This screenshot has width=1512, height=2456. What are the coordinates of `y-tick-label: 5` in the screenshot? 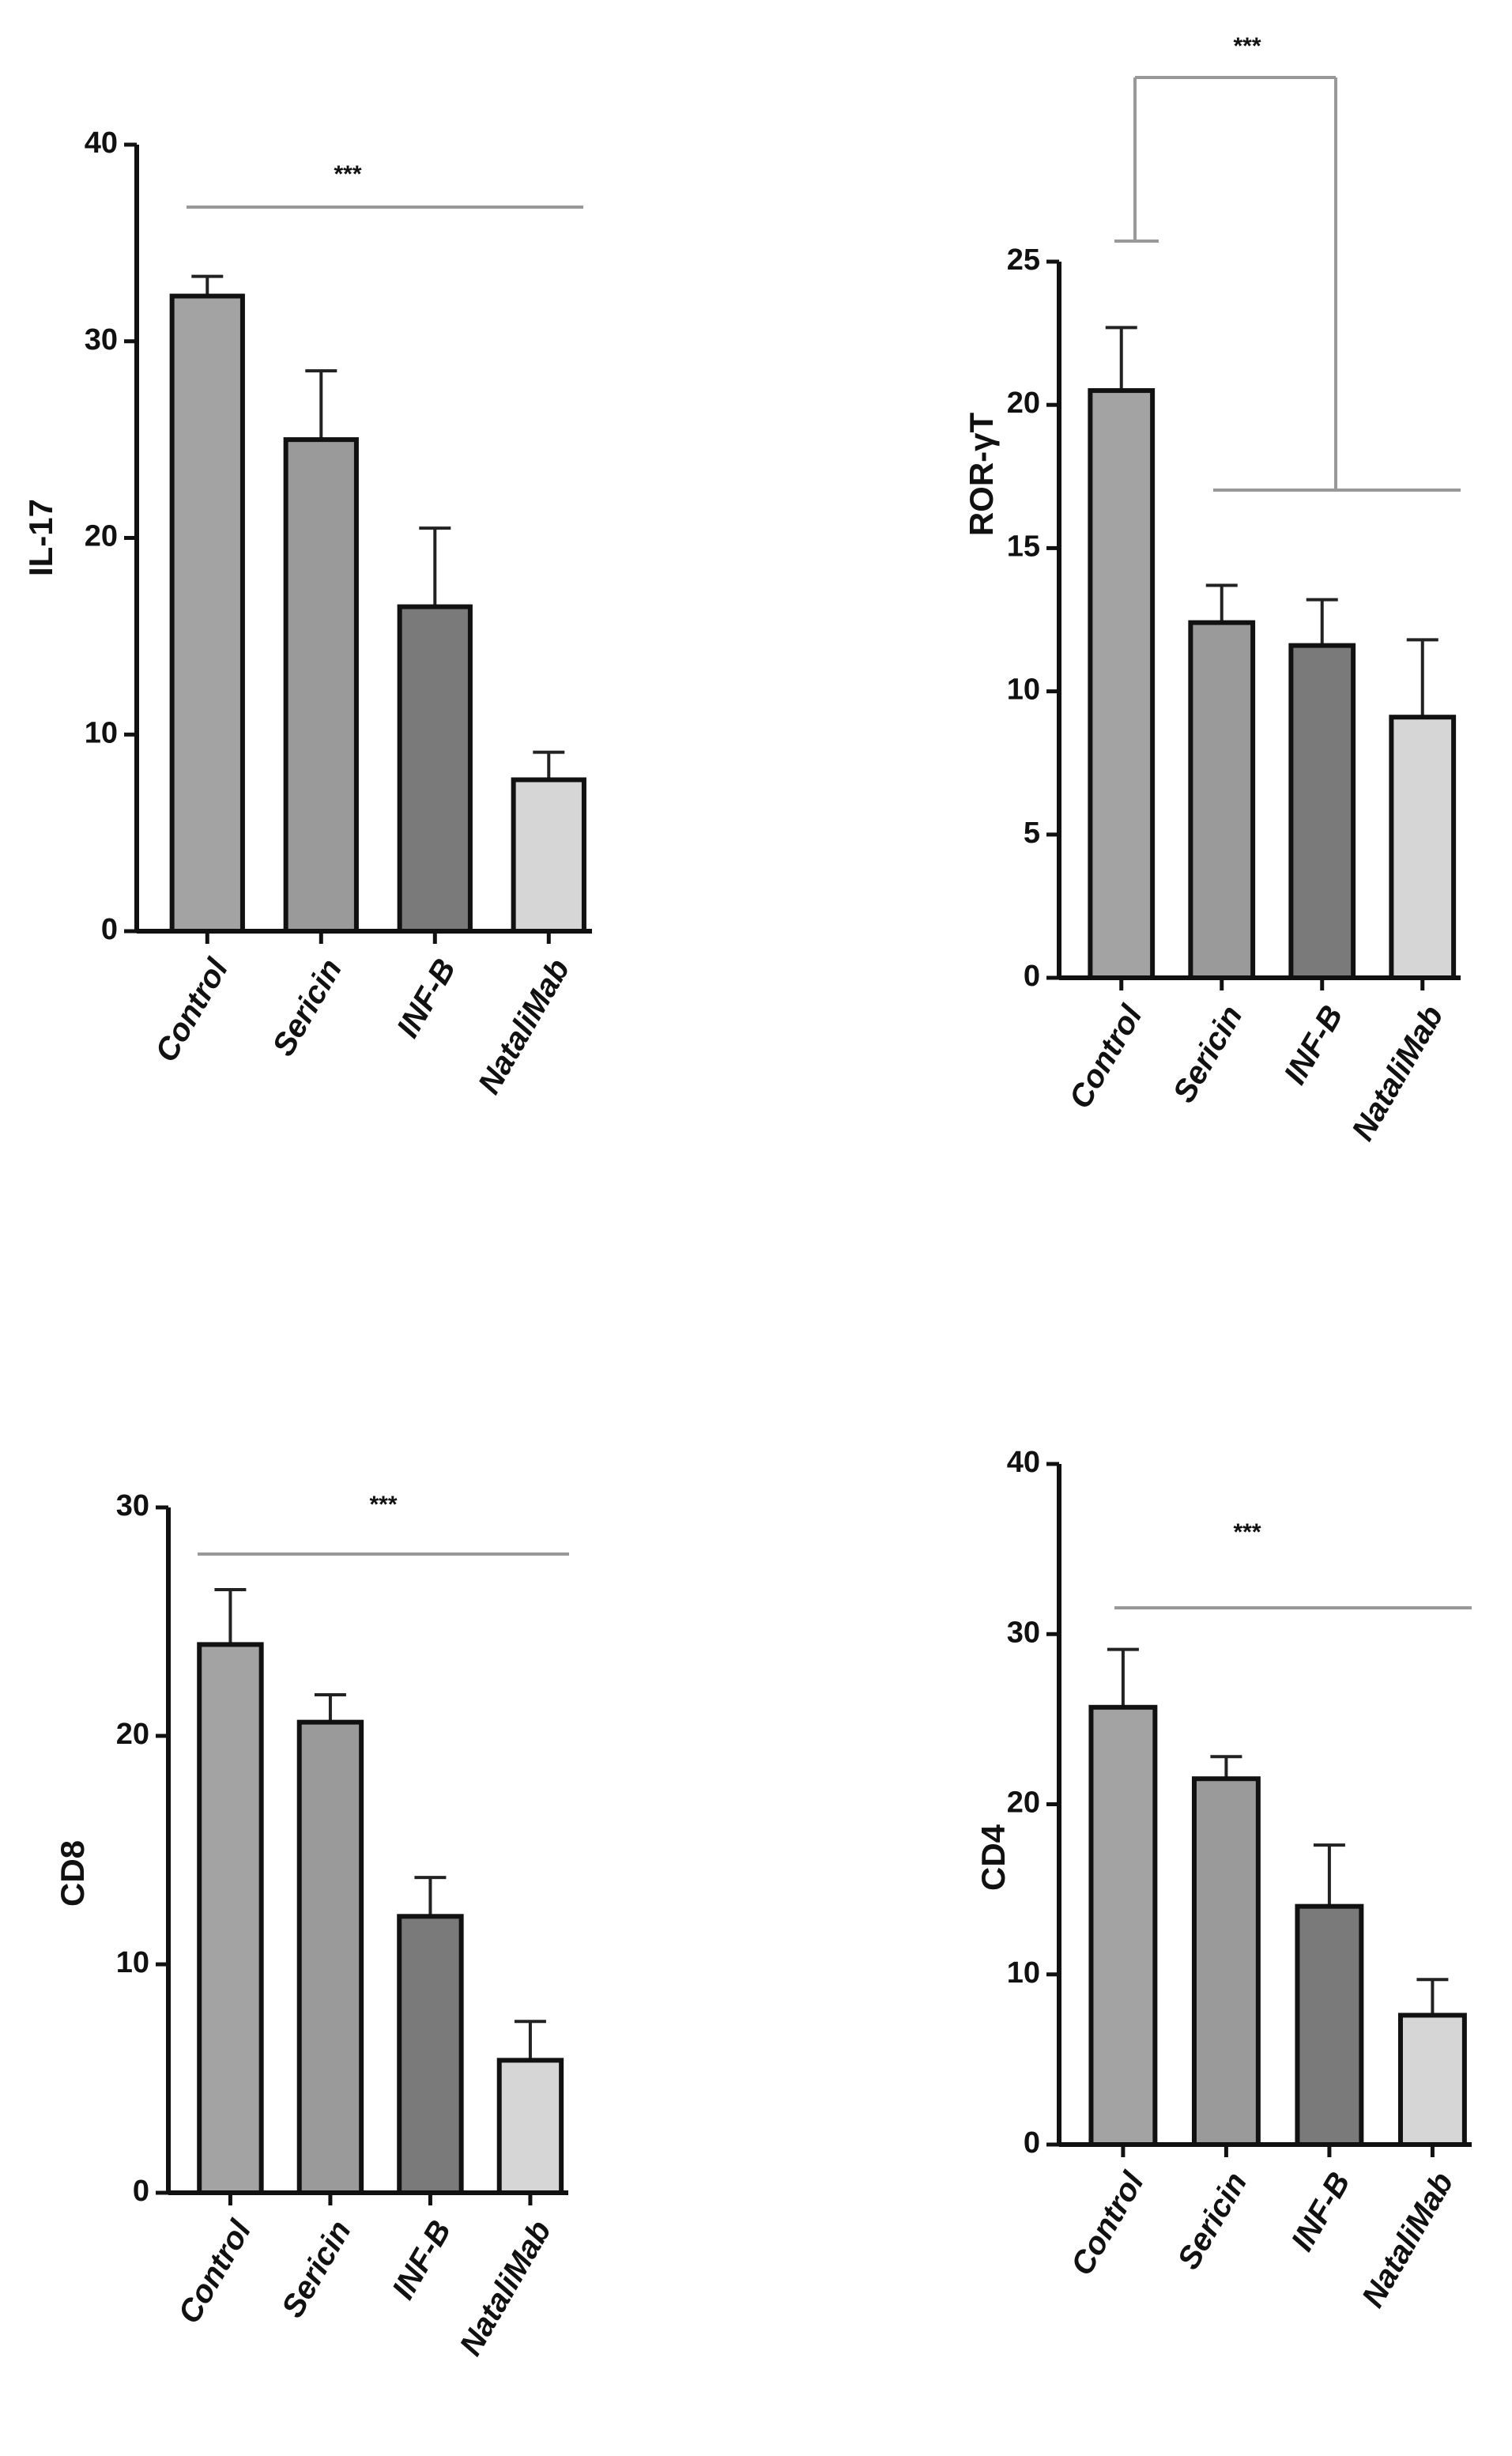 It's located at (1032, 833).